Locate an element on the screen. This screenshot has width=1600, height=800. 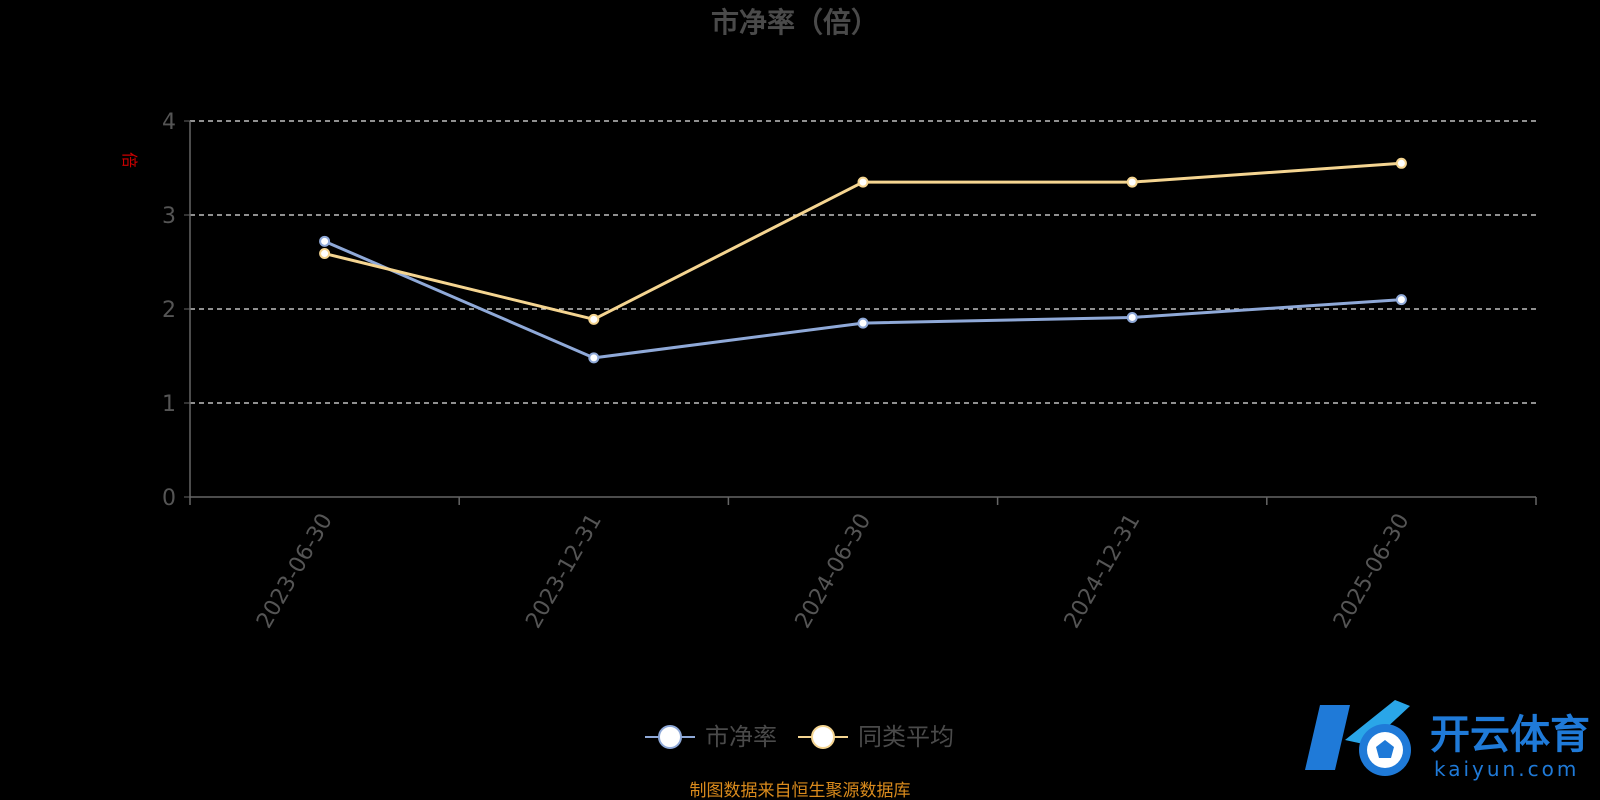
y-axis-label: 倍 is located at coordinates (129, 160).